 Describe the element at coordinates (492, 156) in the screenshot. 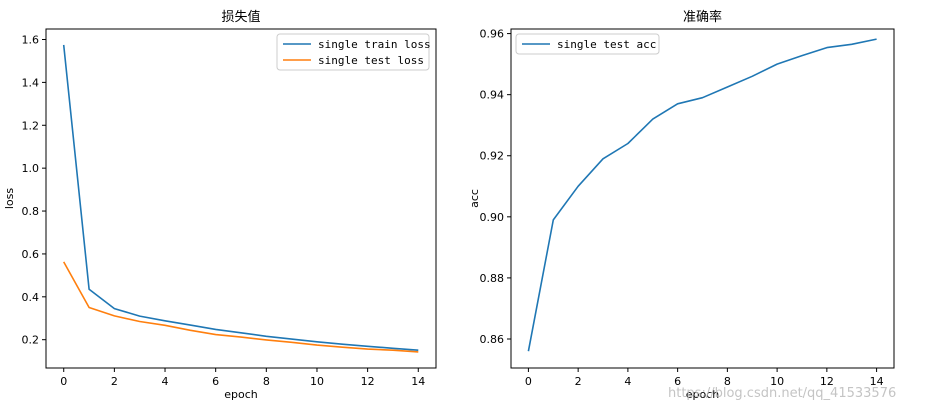

I see `y-tick-label: 0.92` at that location.